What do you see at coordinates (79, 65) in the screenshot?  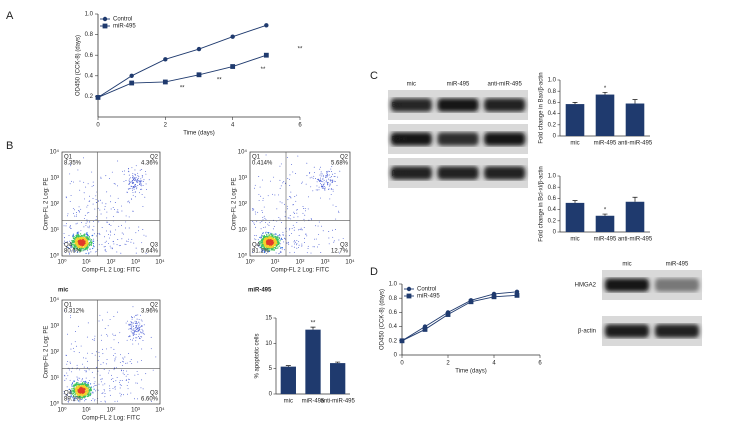 I see `y-axis-label: OD450 (CCK-8) (days)` at bounding box center [79, 65].